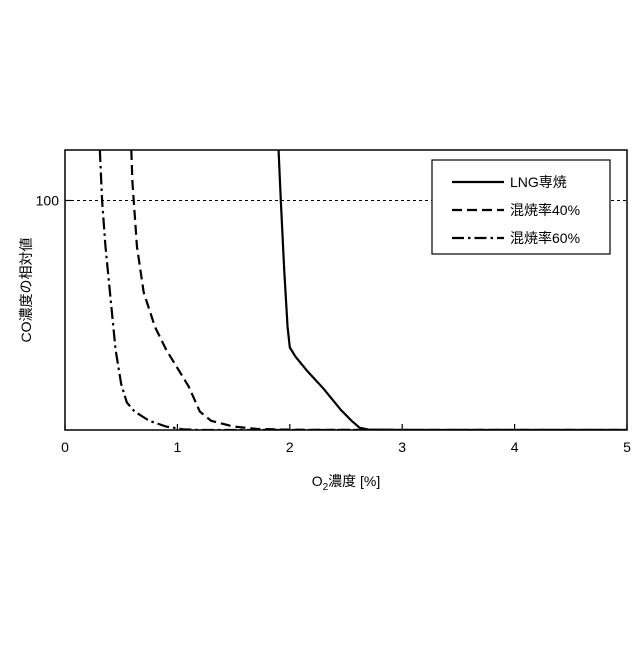  I want to click on y-axis-label: CO濃度の相対値, so click(26, 290).